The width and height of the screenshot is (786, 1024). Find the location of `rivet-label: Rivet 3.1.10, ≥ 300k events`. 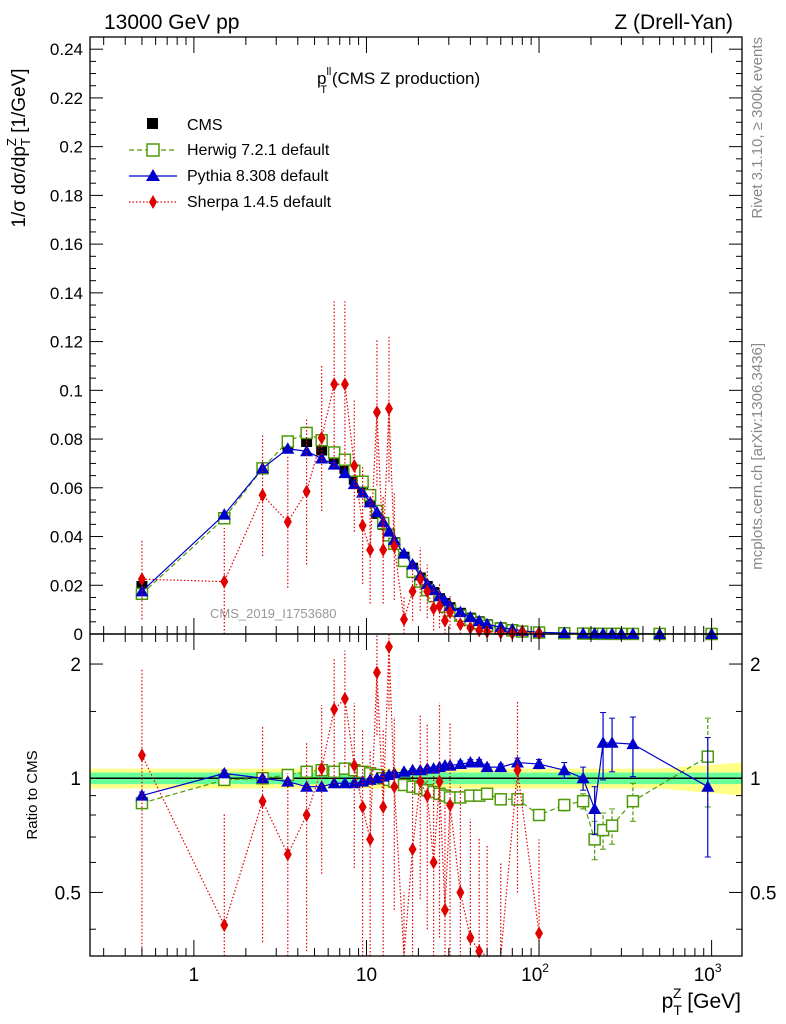

rivet-label: Rivet 3.1.10, ≥ 300k events is located at coordinates (757, 128).